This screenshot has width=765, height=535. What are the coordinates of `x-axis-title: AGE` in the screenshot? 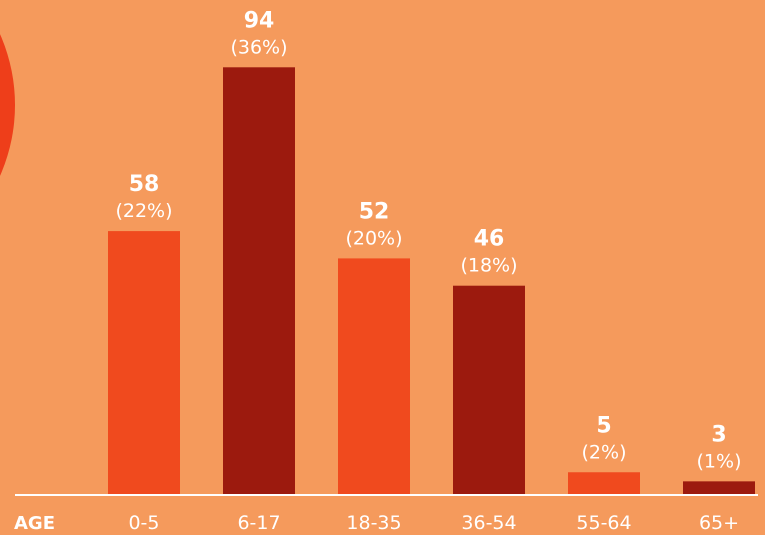 It's located at (34, 523).